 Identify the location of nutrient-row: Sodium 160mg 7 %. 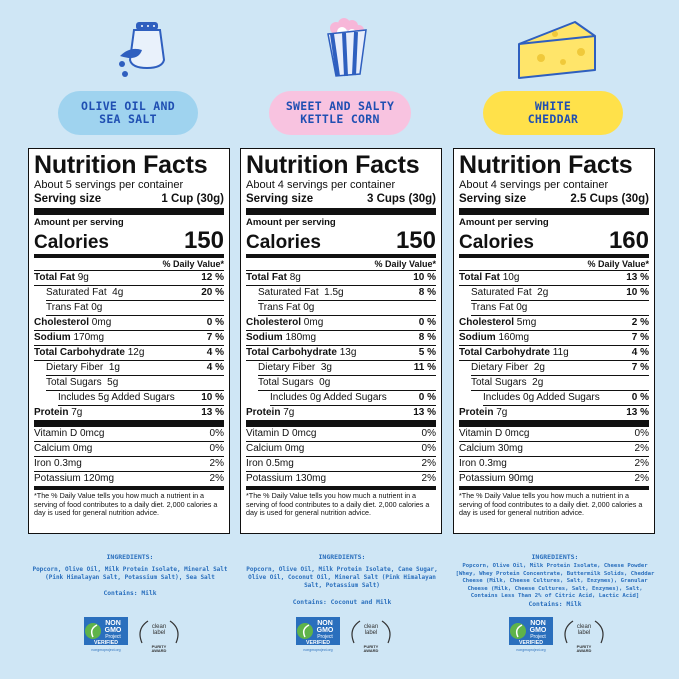
(554, 338).